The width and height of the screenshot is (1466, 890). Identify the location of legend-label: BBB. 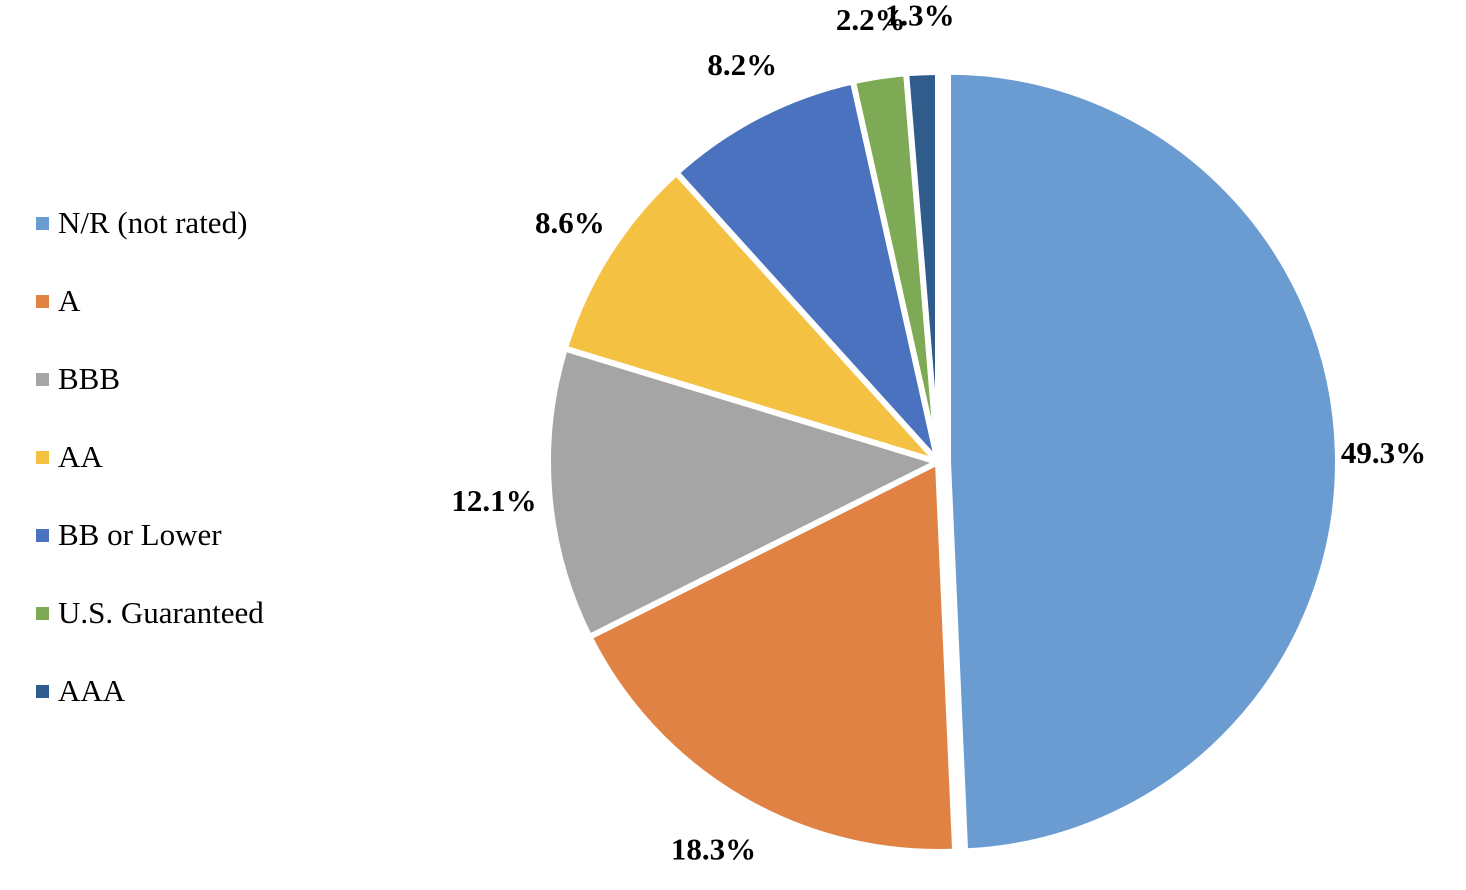
(89, 378).